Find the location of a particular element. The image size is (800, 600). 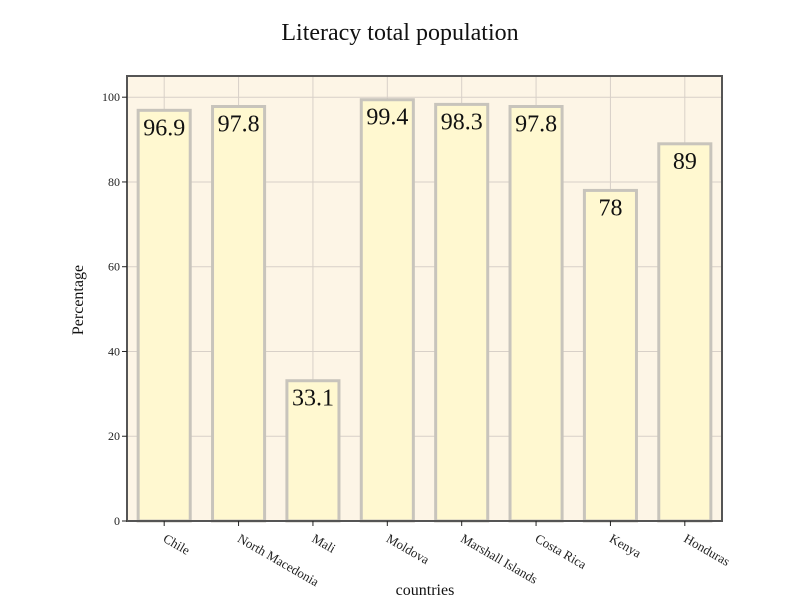

bar-value-label: 89 is located at coordinates (685, 162).